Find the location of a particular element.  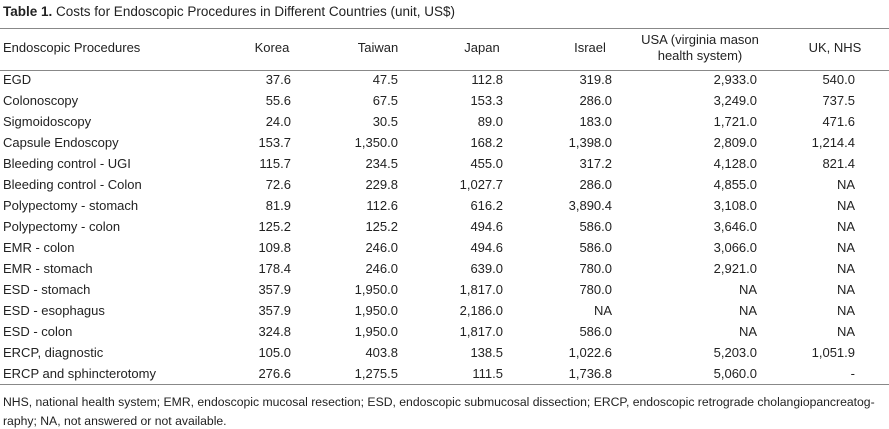

cell: 1,736.8 is located at coordinates (590, 373).